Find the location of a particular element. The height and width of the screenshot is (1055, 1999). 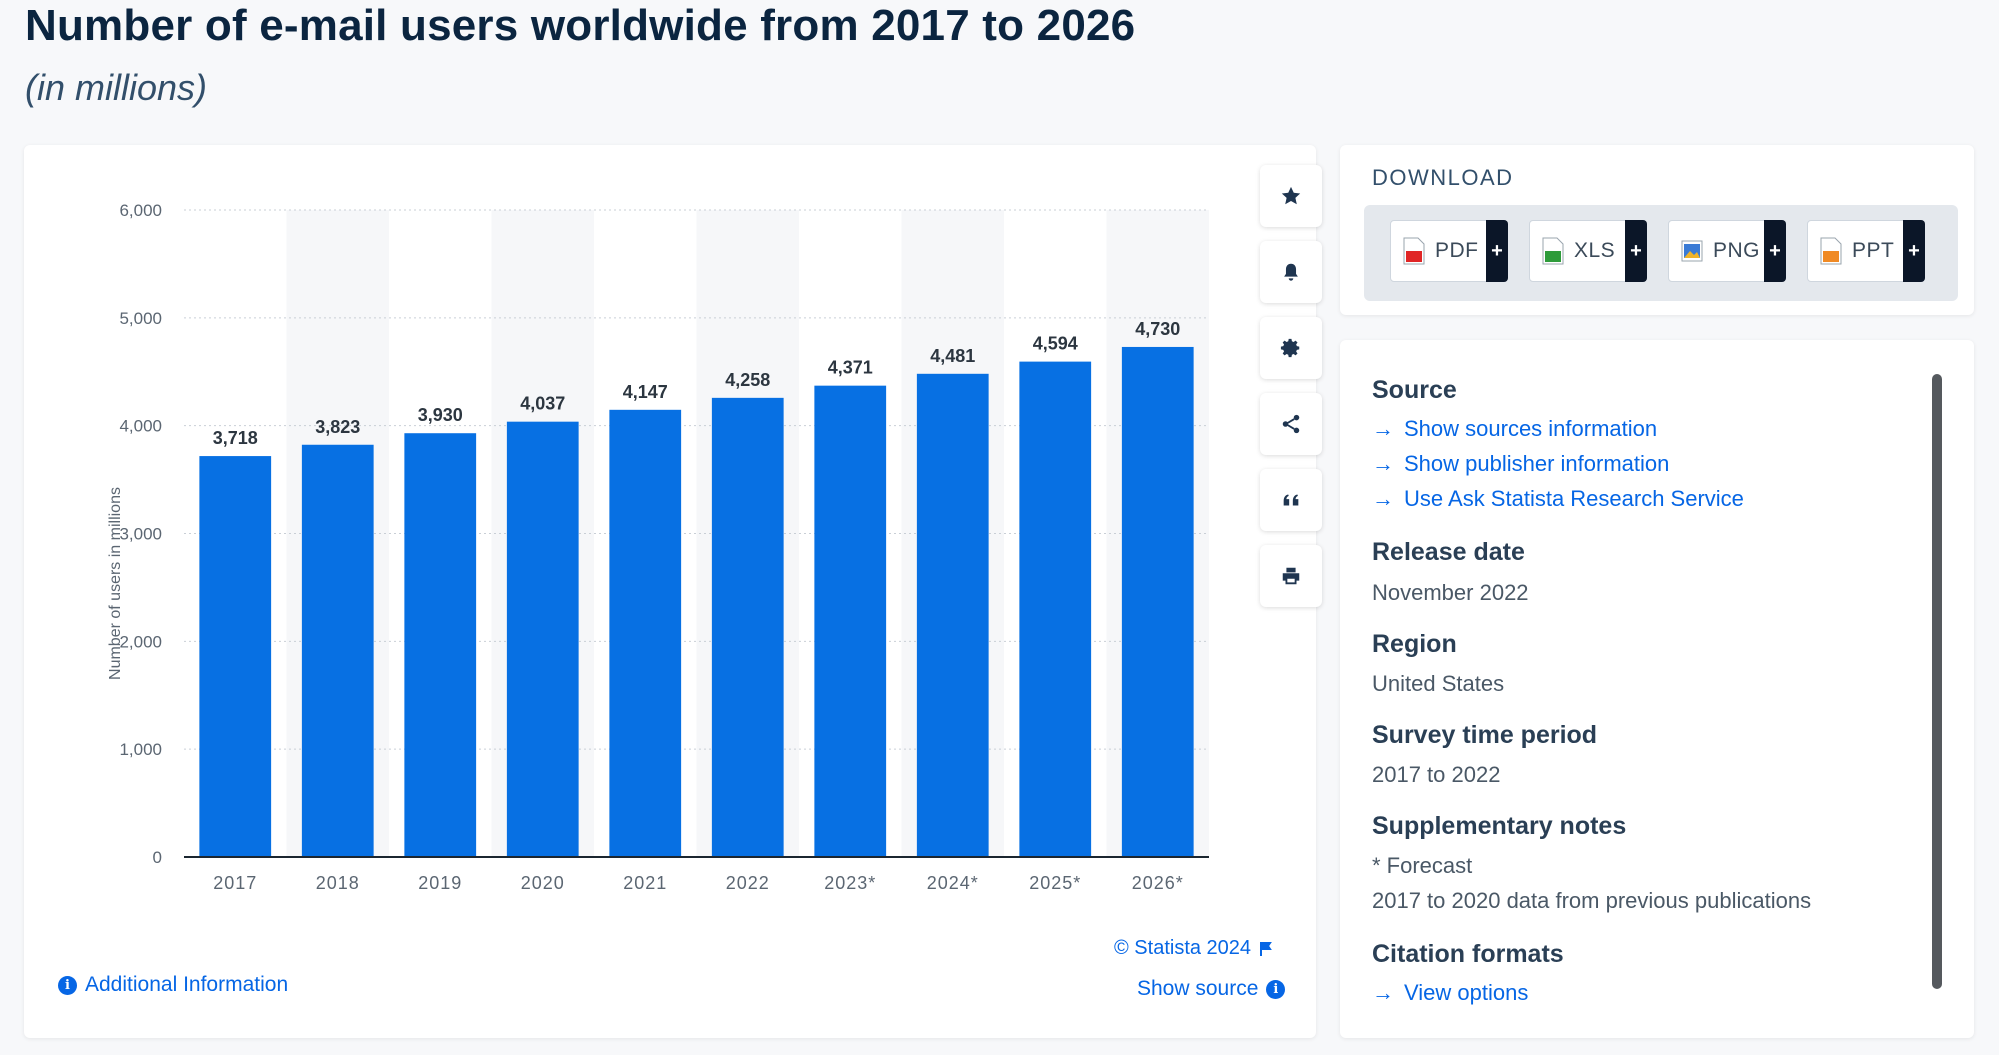

y-tick-label: 1,000 is located at coordinates (140, 749).